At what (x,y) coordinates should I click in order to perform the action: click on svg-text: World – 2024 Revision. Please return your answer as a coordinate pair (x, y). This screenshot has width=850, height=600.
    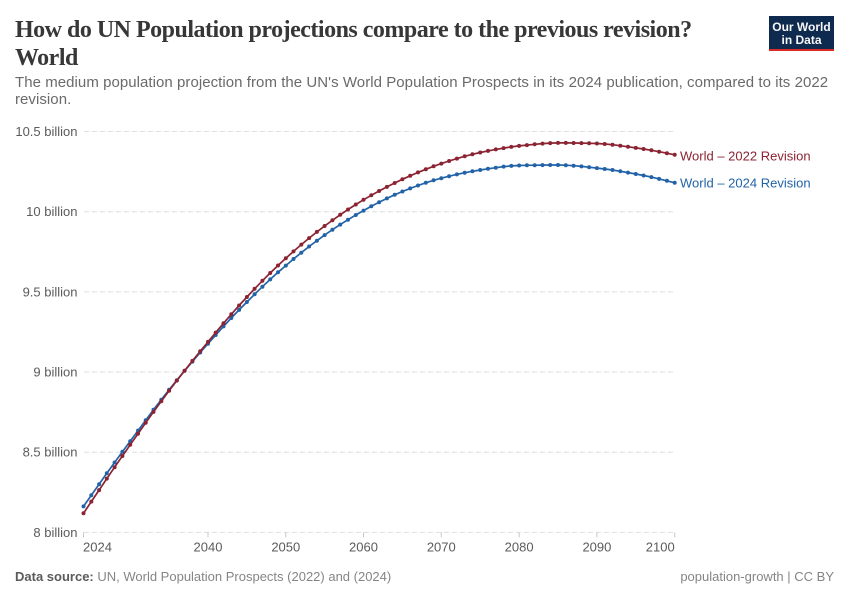
    Looking at the image, I should click on (745, 183).